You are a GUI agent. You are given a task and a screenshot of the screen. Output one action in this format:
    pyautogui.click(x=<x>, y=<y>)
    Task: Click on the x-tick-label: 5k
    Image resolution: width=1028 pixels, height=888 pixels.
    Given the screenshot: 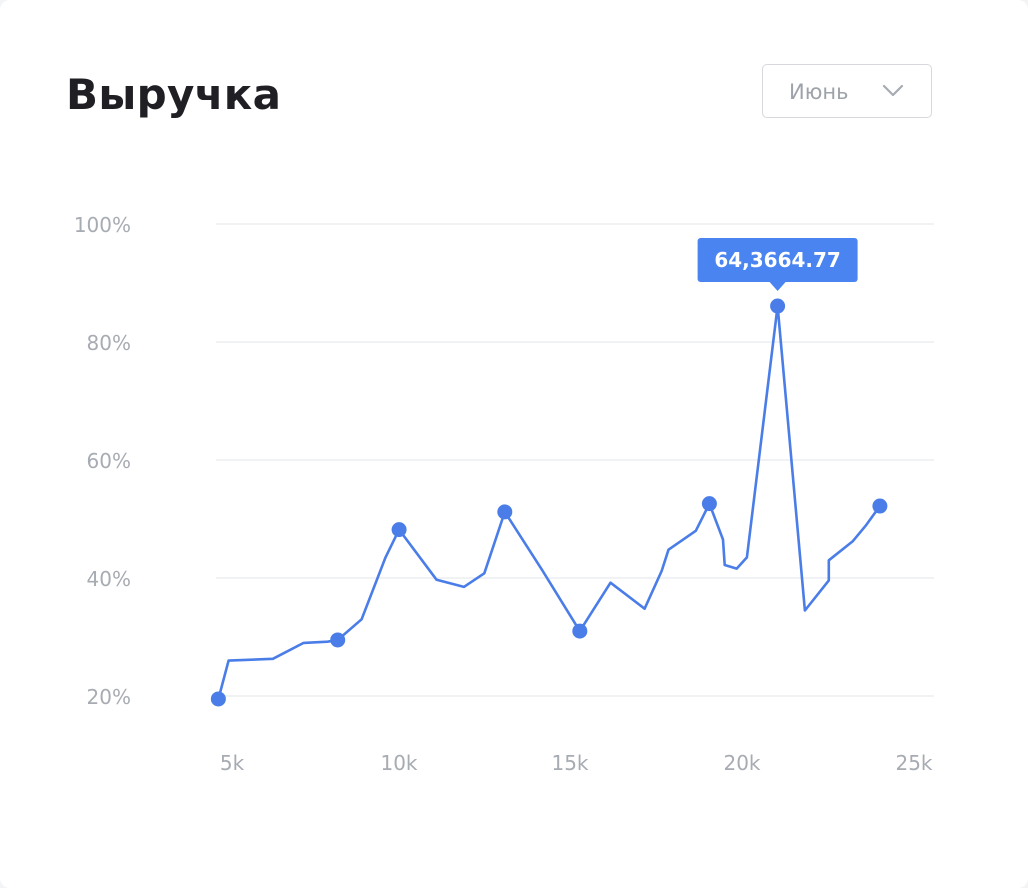 What is the action you would take?
    pyautogui.click(x=232, y=763)
    